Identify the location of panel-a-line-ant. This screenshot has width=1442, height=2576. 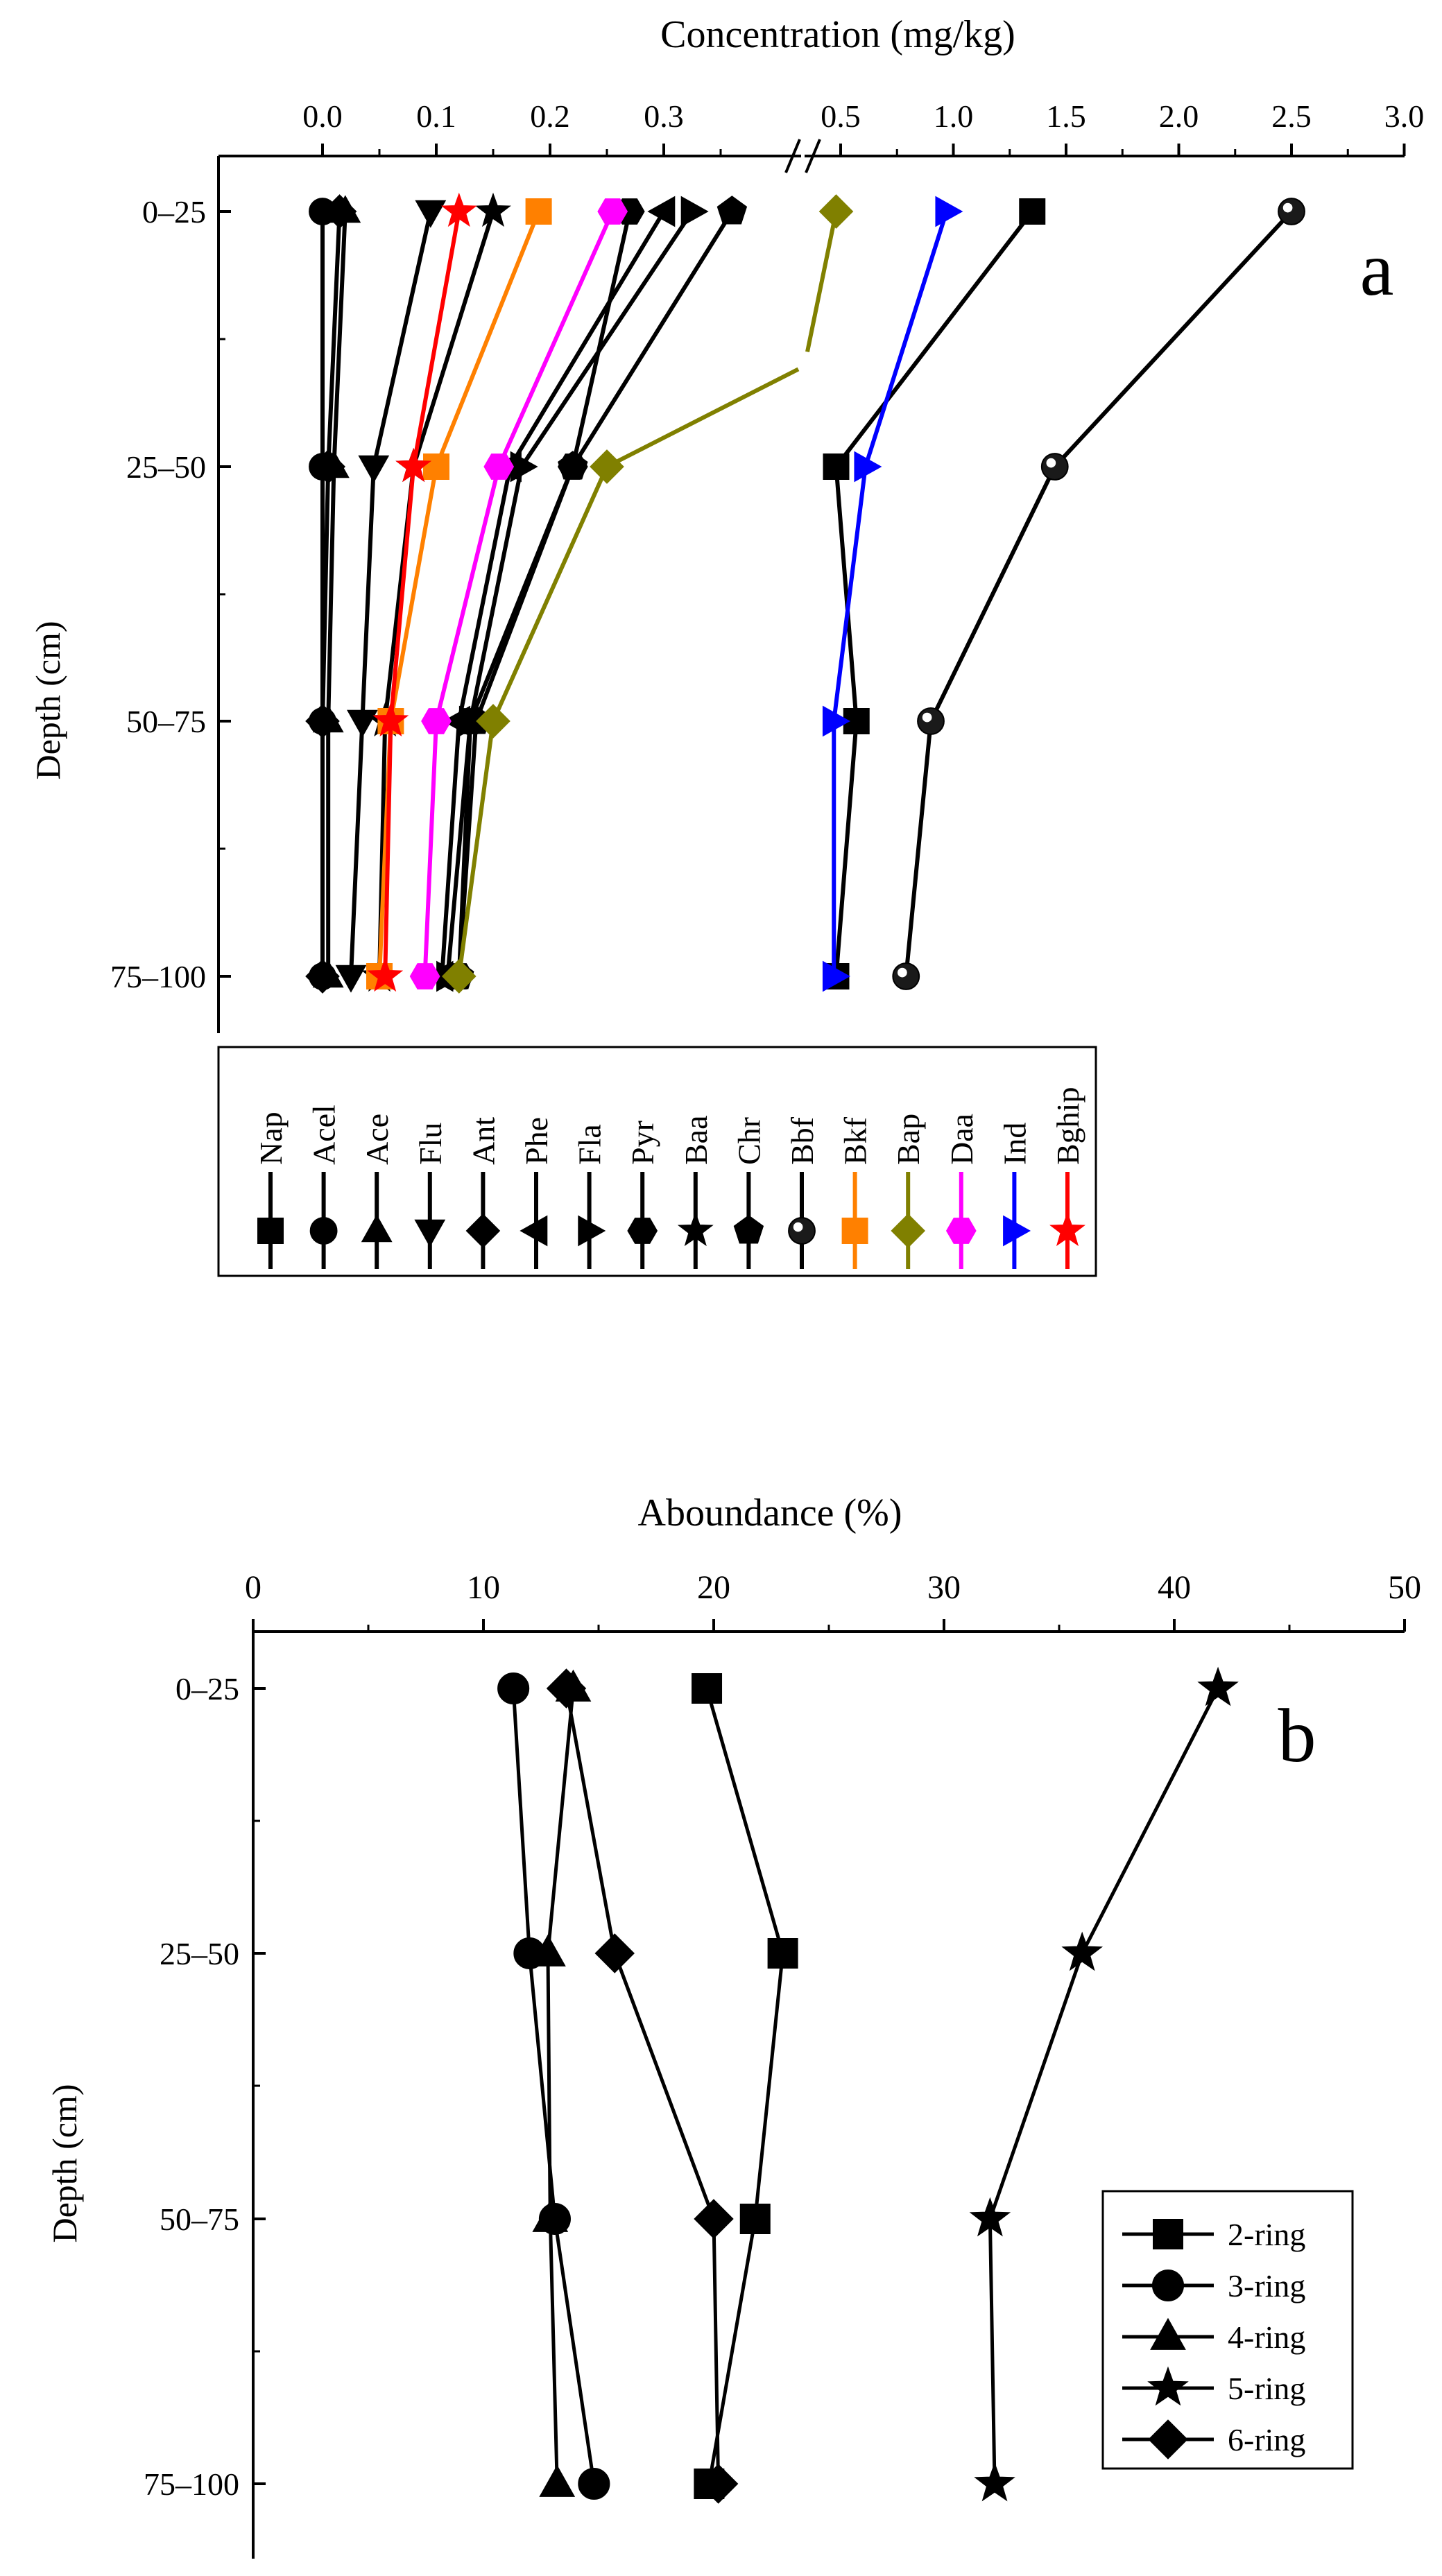
(331, 593).